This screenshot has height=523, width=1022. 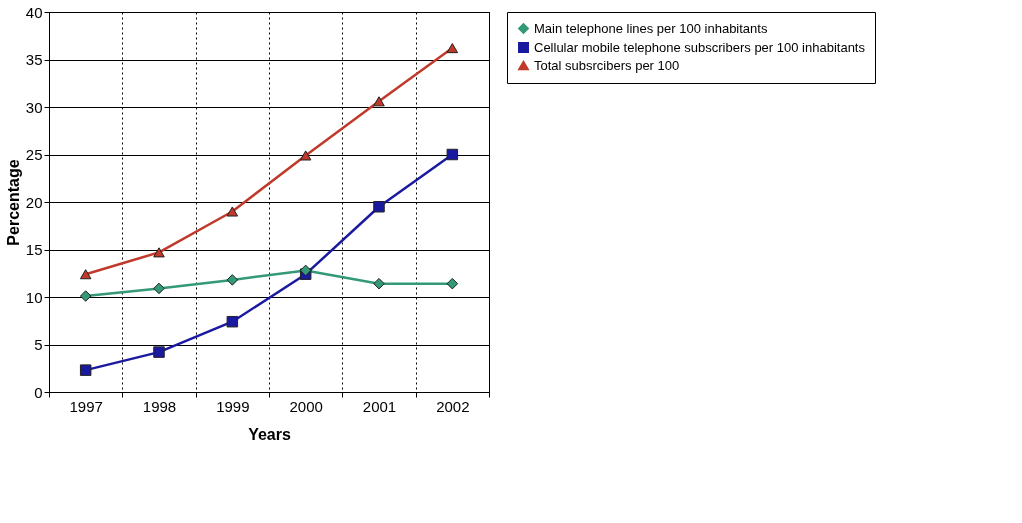 I want to click on x-tick-label: 1998, so click(x=159, y=406).